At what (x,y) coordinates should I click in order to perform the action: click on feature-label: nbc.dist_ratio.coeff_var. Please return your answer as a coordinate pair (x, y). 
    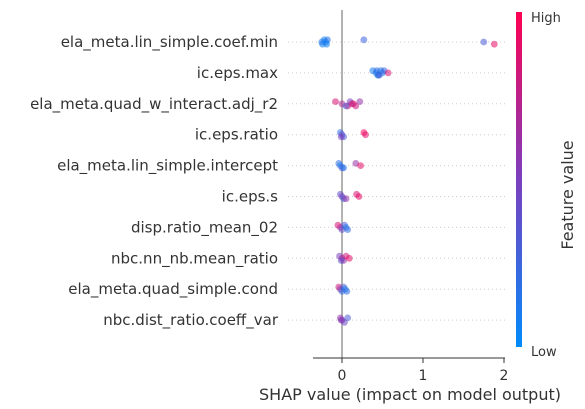
    Looking at the image, I should click on (191, 320).